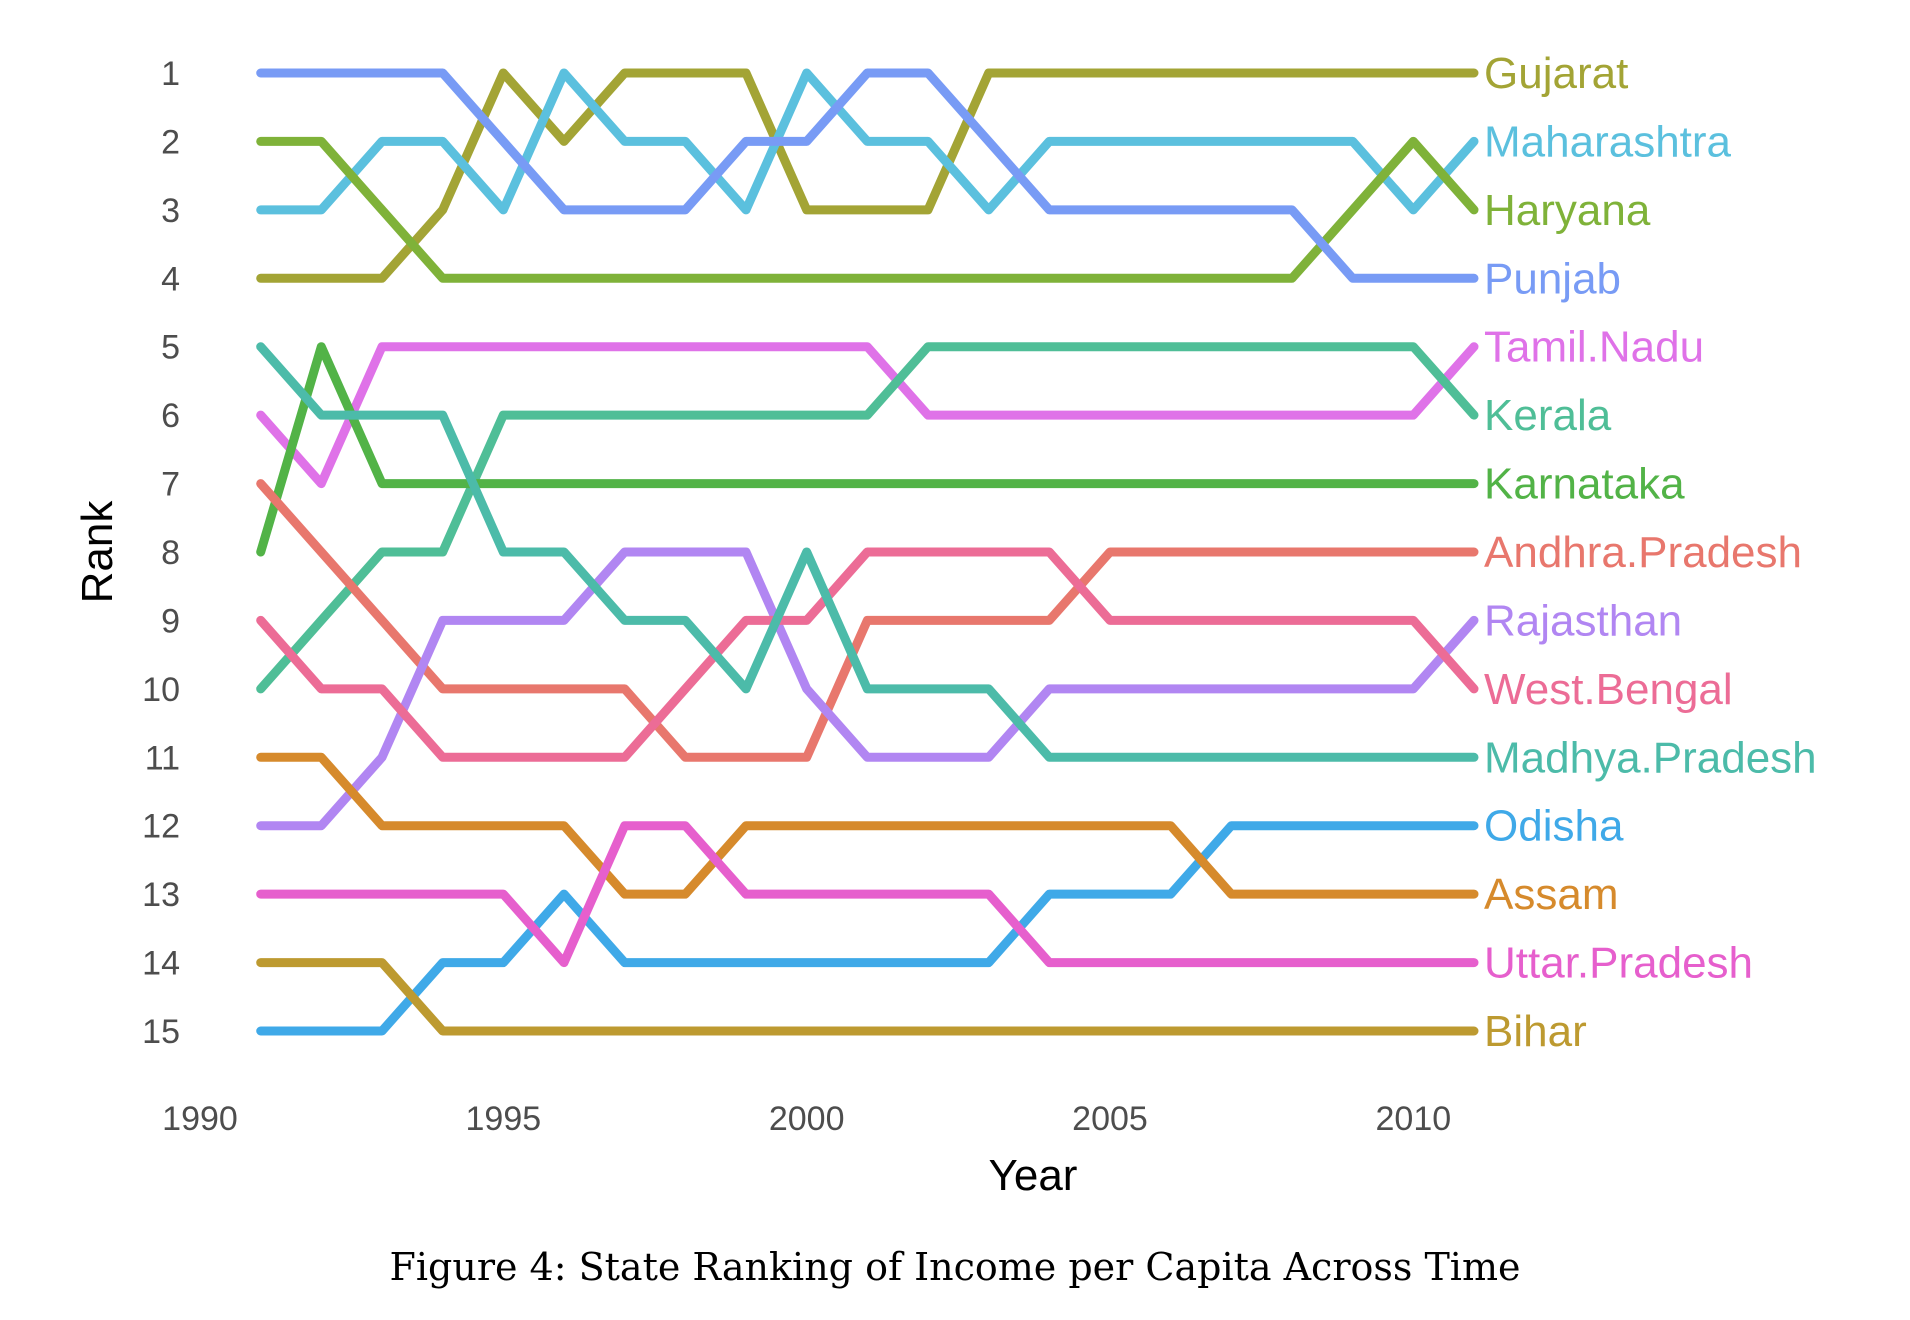 The image size is (1910, 1320). I want to click on y-tick-label: 11, so click(162, 758).